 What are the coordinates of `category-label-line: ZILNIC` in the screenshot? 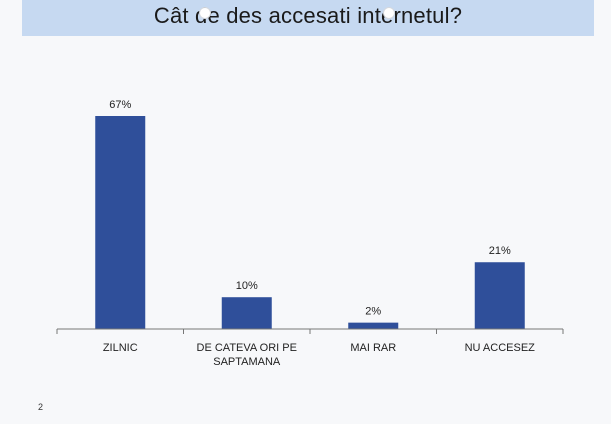 It's located at (120, 348).